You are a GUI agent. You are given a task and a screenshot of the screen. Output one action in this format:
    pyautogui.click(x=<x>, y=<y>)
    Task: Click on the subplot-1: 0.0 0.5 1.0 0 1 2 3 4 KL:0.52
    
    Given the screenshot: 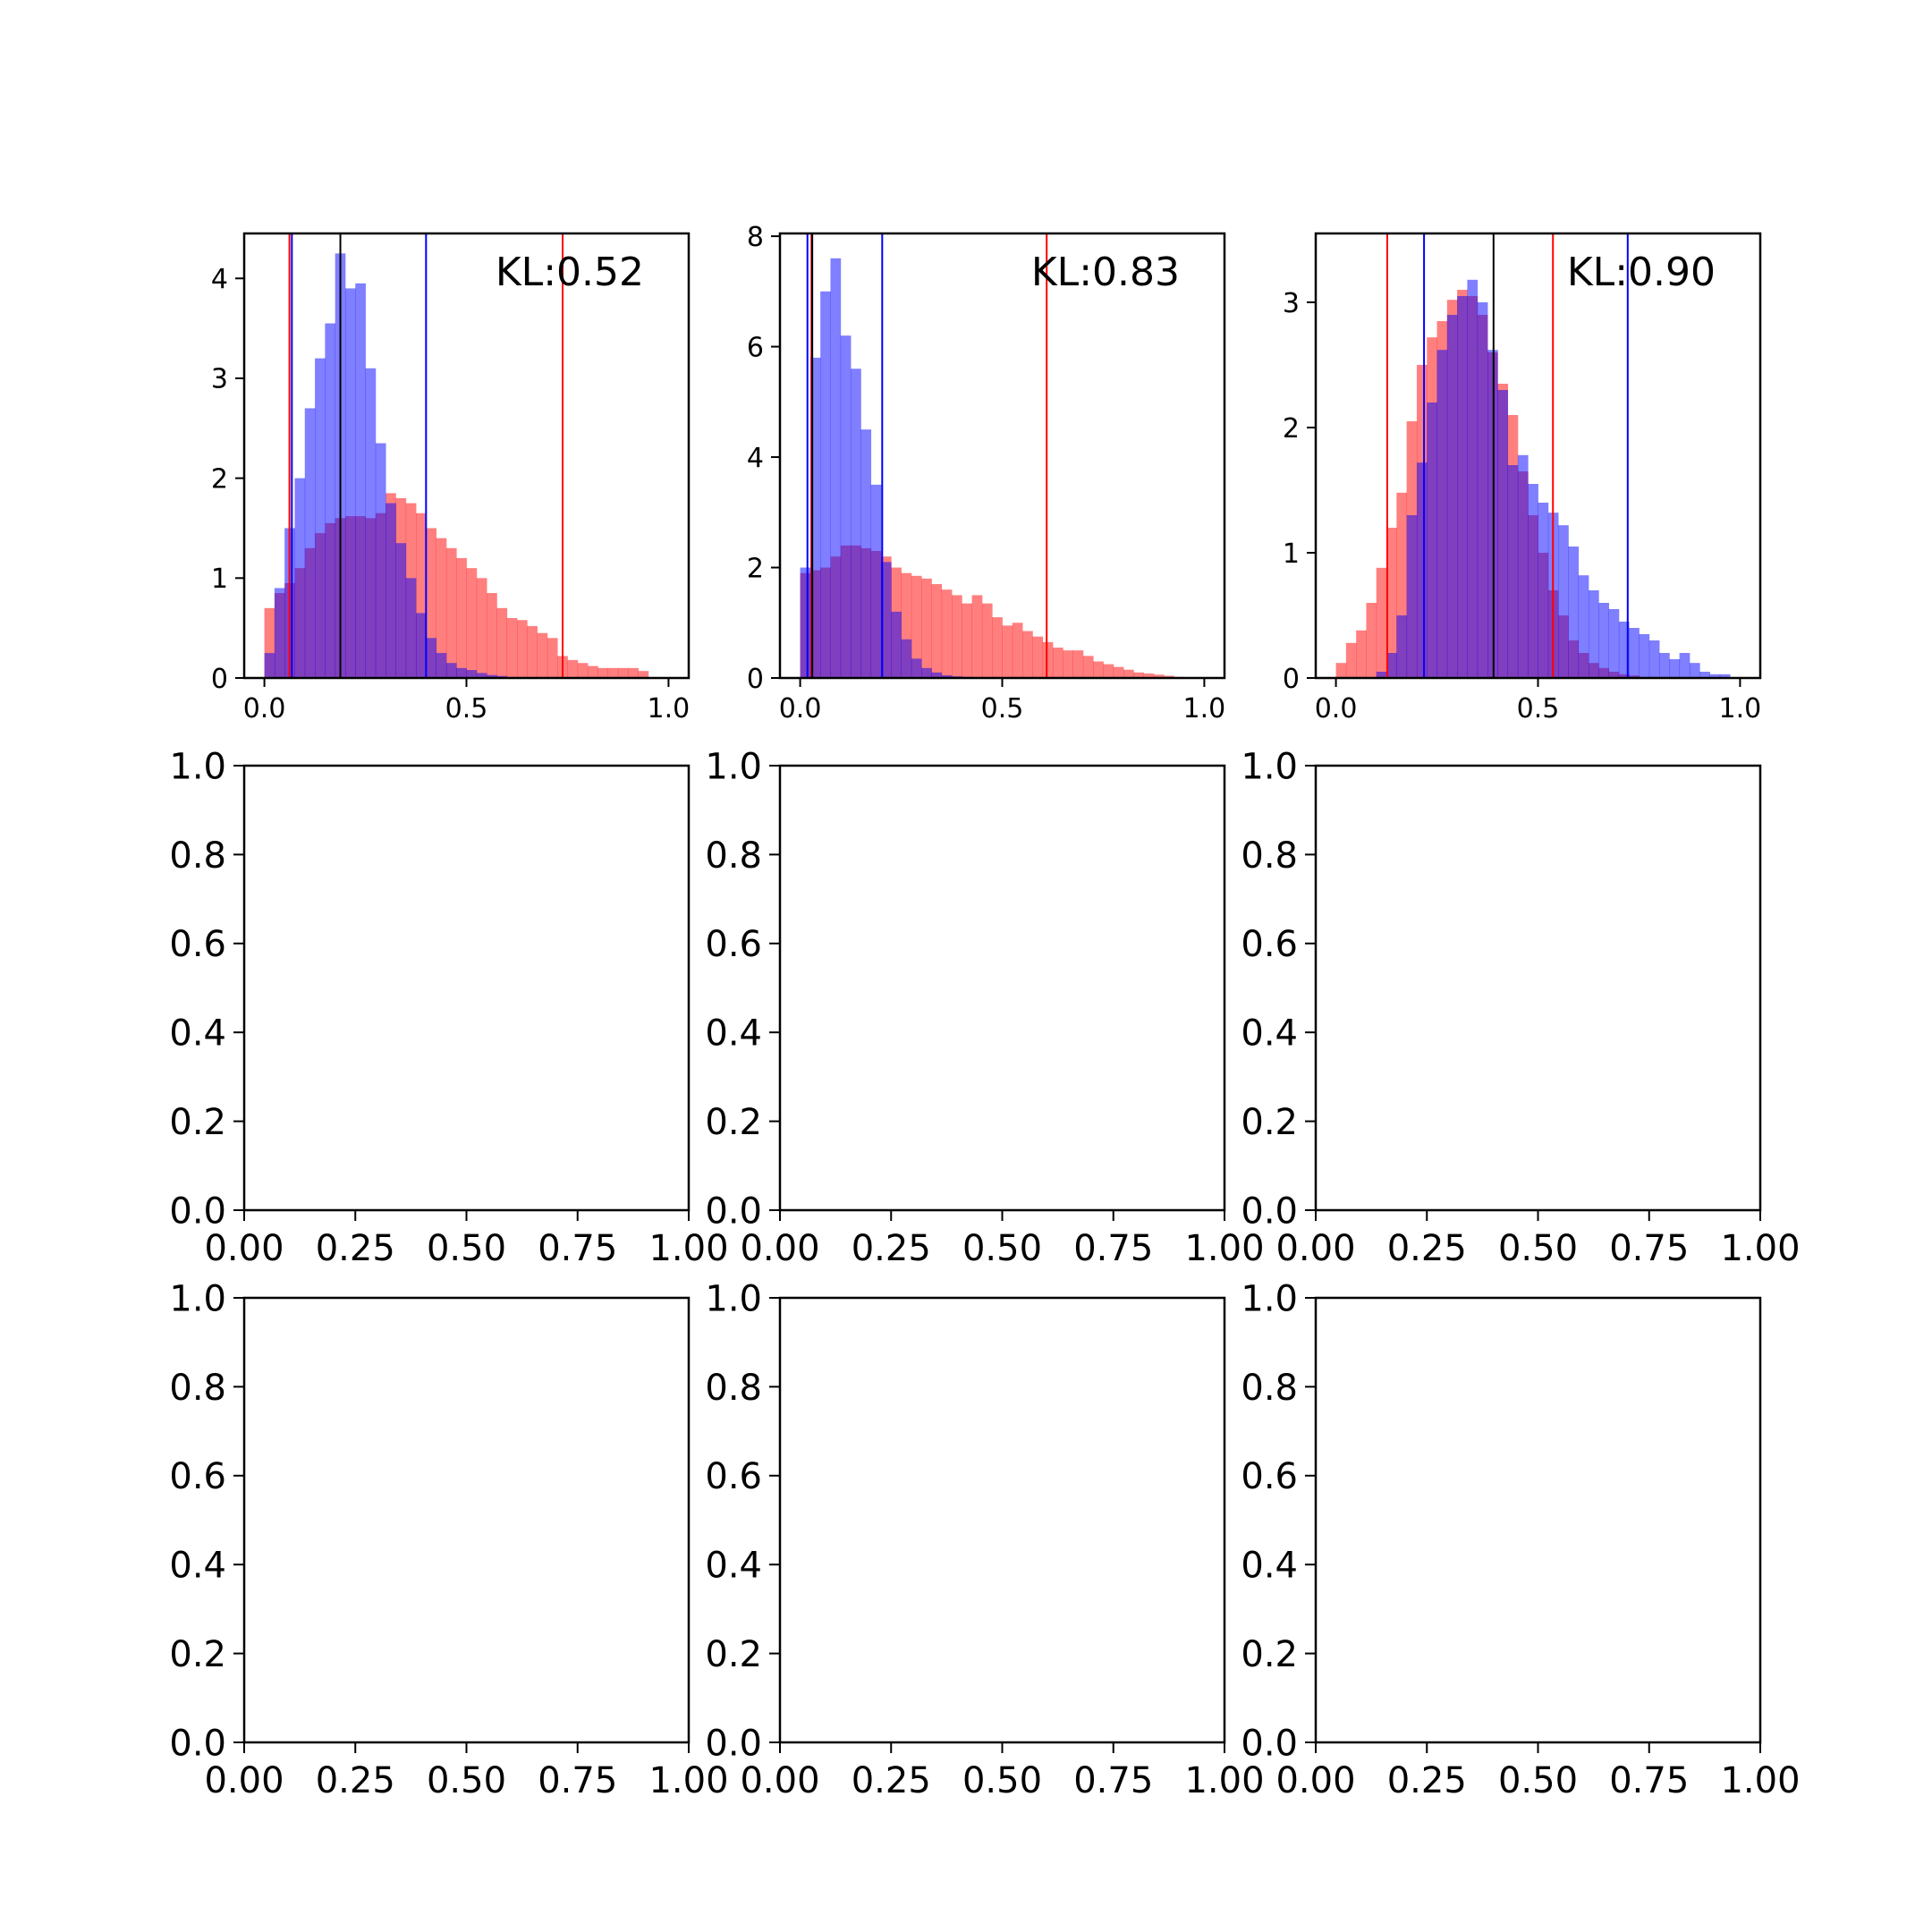 What is the action you would take?
    pyautogui.click(x=450, y=478)
    